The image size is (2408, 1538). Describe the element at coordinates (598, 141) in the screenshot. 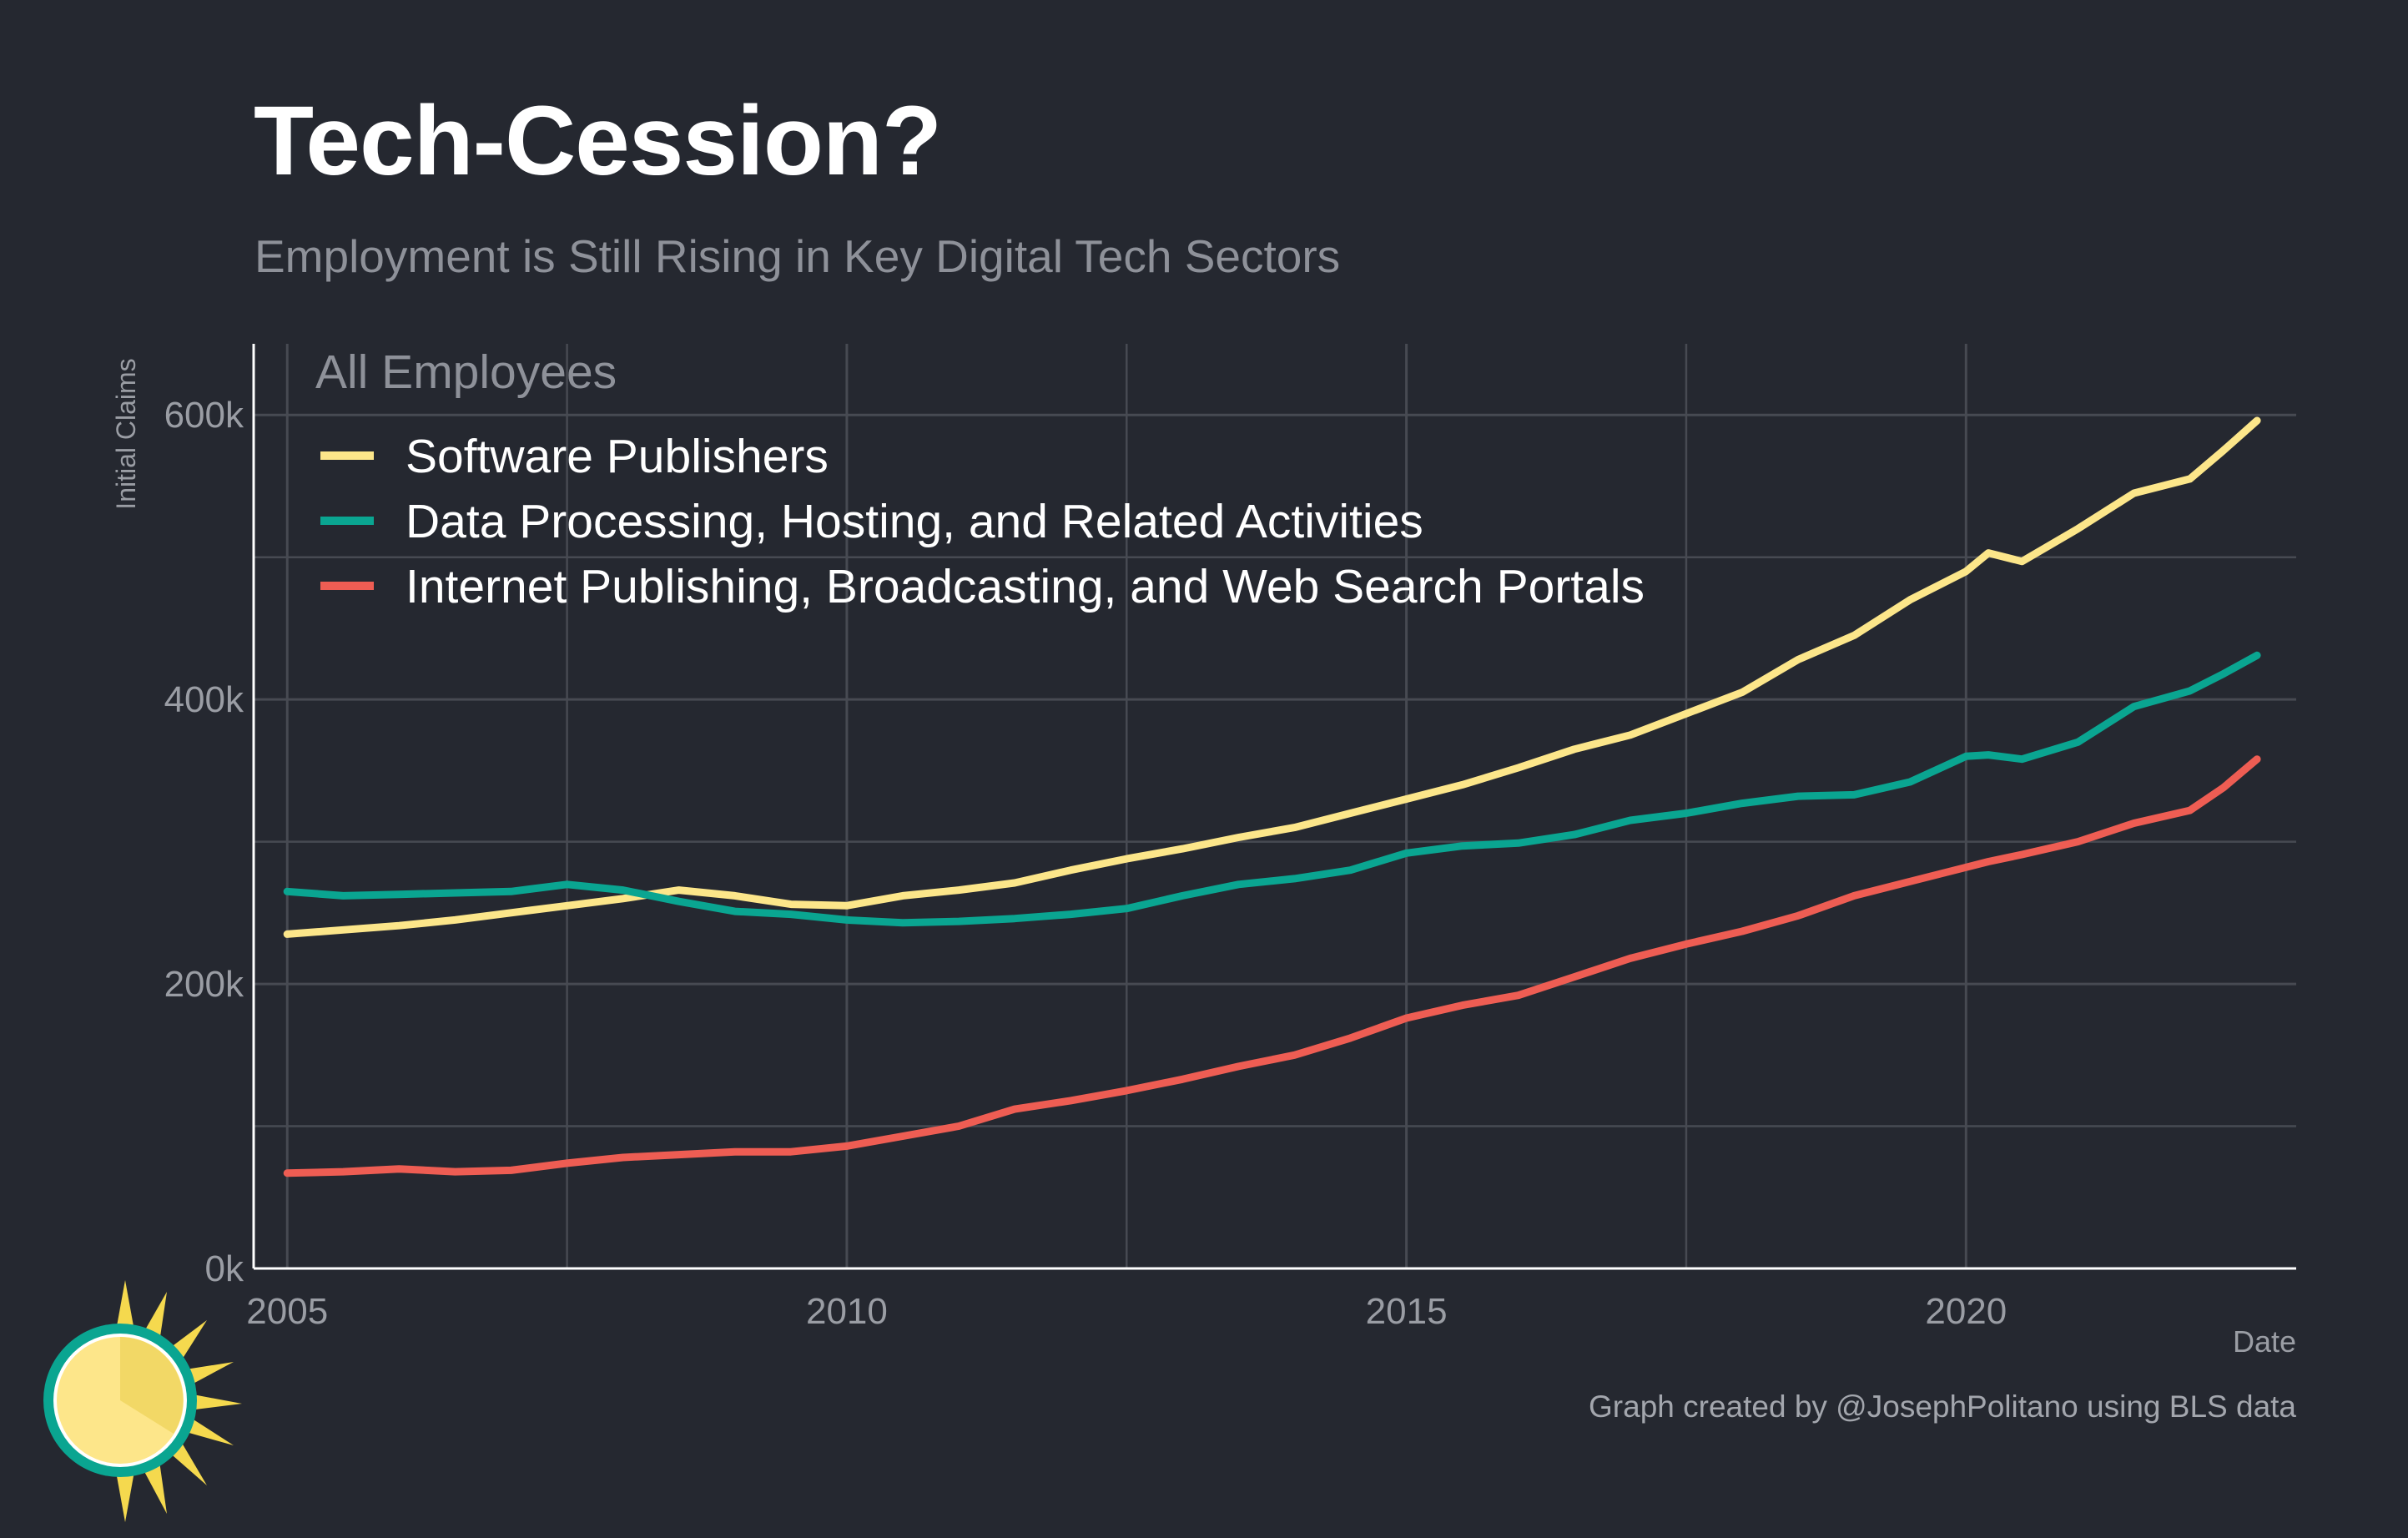

I see `chart-title: Tech-Cession?` at that location.